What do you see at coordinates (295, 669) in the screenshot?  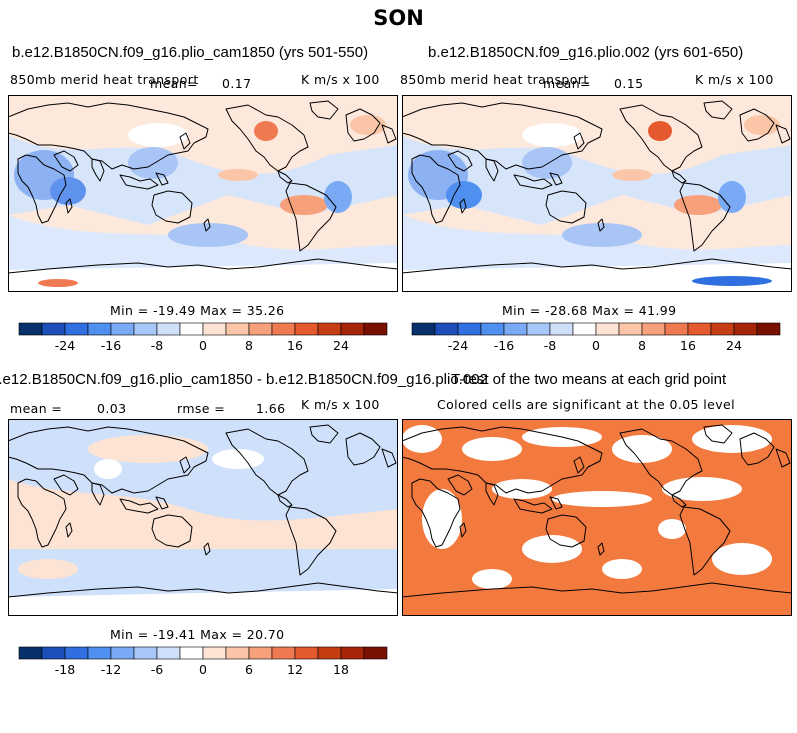 I see `colorbar-tick-label: 12` at bounding box center [295, 669].